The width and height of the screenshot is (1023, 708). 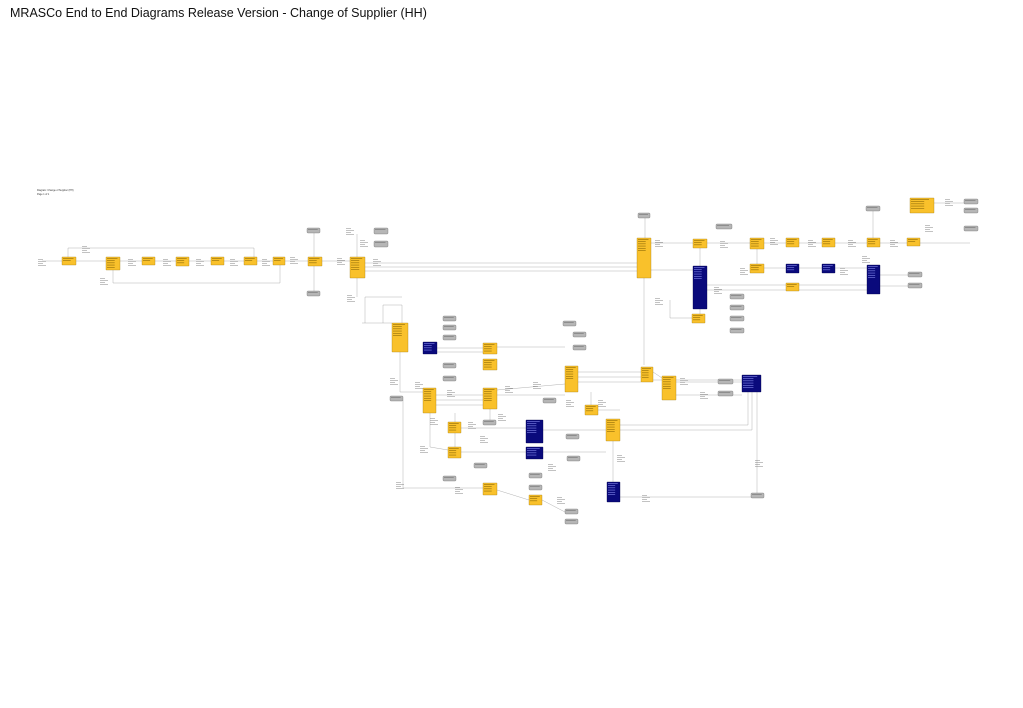 What do you see at coordinates (43, 194) in the screenshot?
I see `diagram-legend-line-2: Page 1 of 1` at bounding box center [43, 194].